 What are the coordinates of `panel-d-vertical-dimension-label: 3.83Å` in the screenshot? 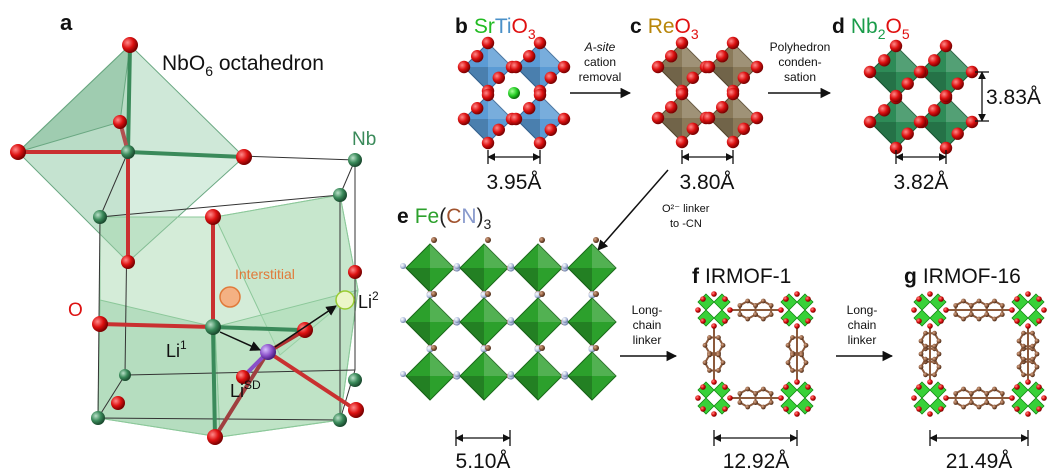 It's located at (1013, 97).